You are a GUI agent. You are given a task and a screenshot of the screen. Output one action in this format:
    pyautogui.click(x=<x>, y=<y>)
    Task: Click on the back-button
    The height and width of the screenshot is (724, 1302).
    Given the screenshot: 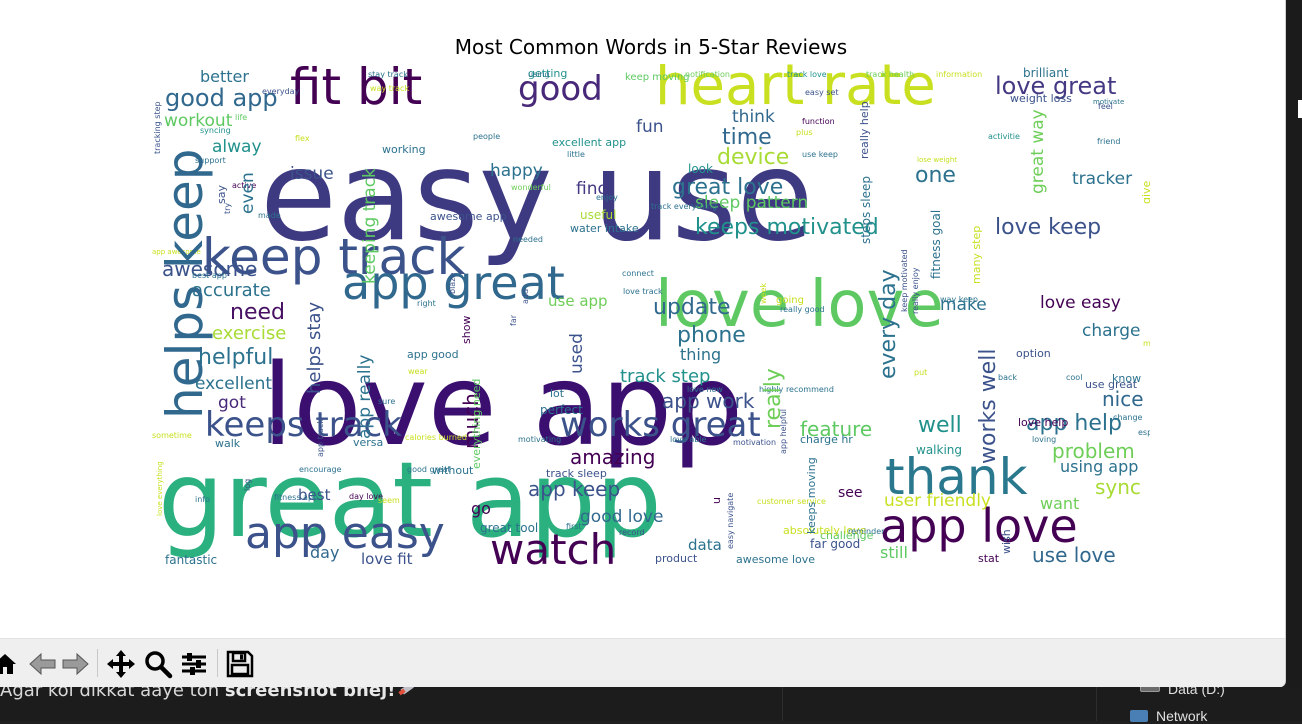 What is the action you would take?
    pyautogui.click(x=43, y=664)
    